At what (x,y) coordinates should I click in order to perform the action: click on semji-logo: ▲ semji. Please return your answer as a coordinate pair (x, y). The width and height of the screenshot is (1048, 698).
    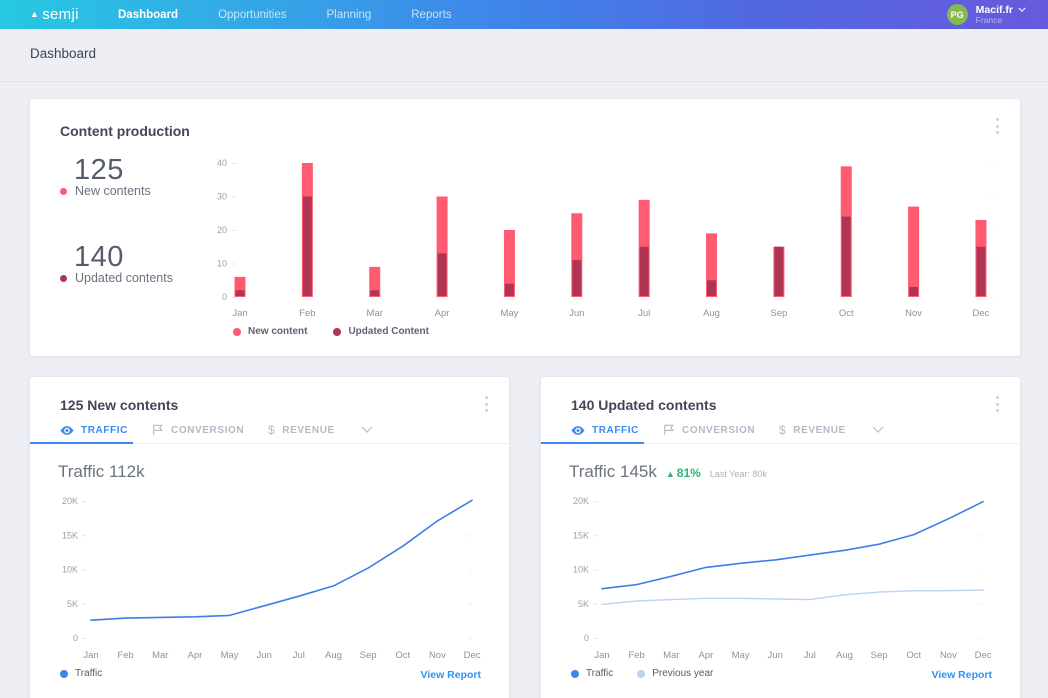
    Looking at the image, I should click on (54, 14).